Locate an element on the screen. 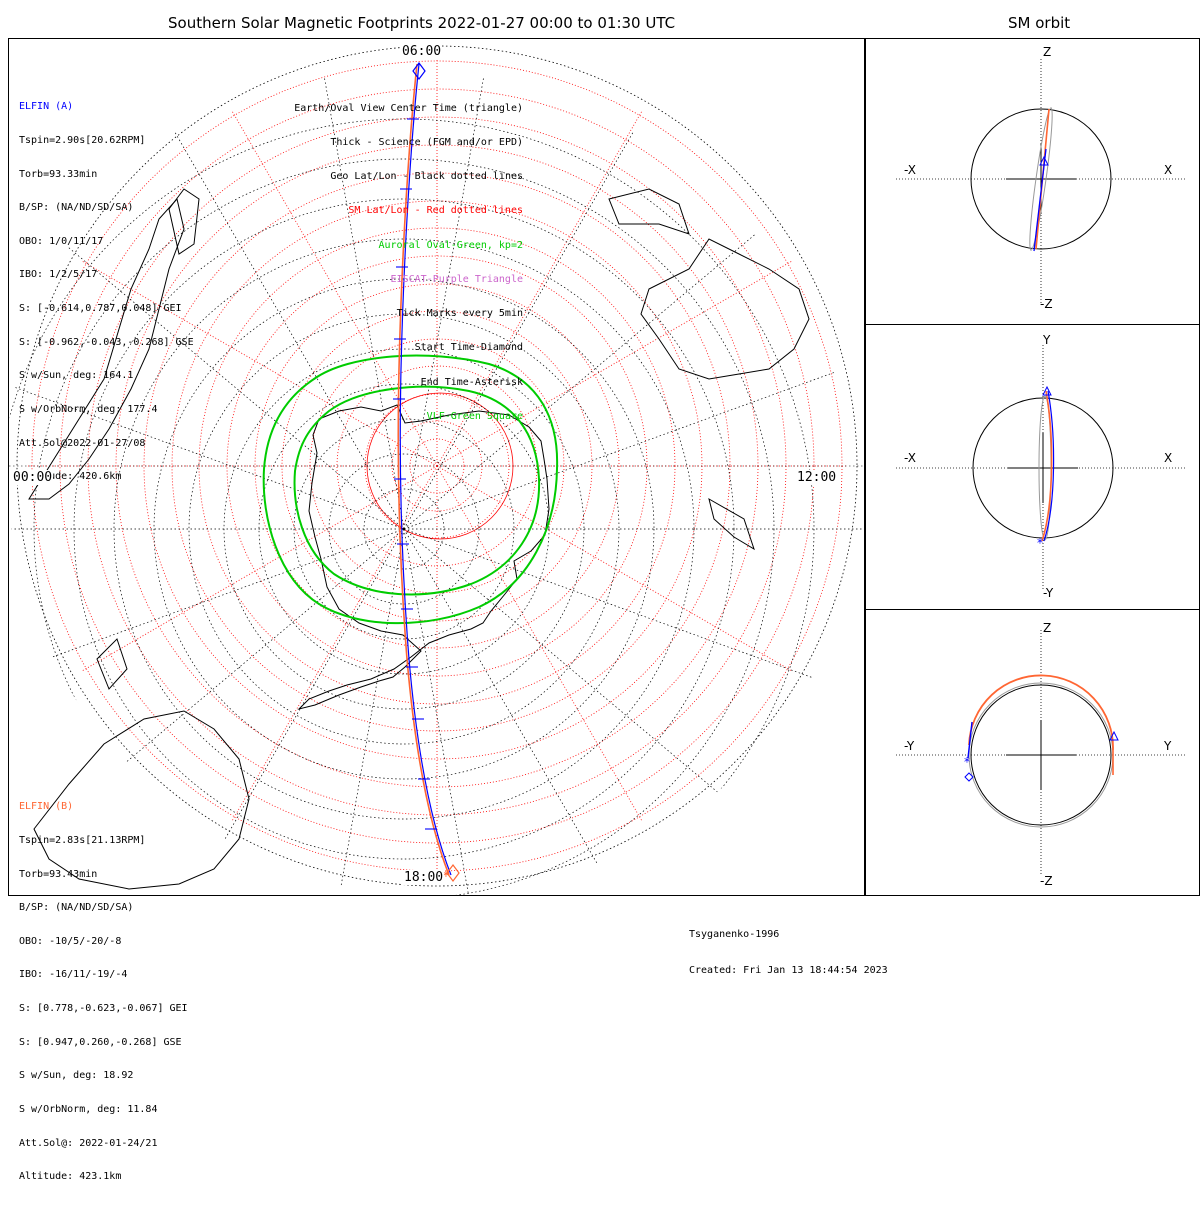  axis-label-right: Y is located at coordinates (1168, 746).